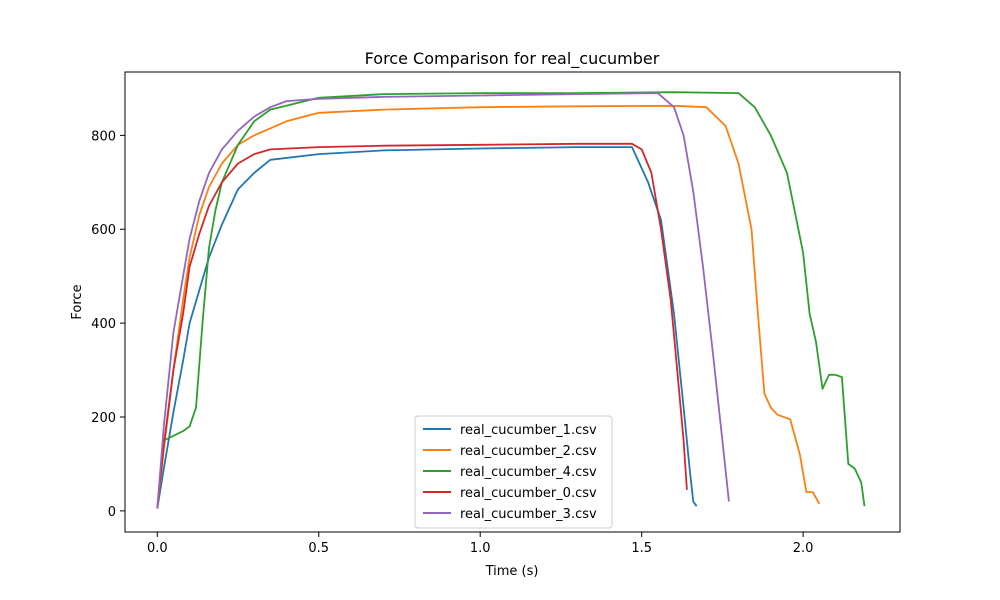  I want to click on y-tick-label: 400, so click(103, 324).